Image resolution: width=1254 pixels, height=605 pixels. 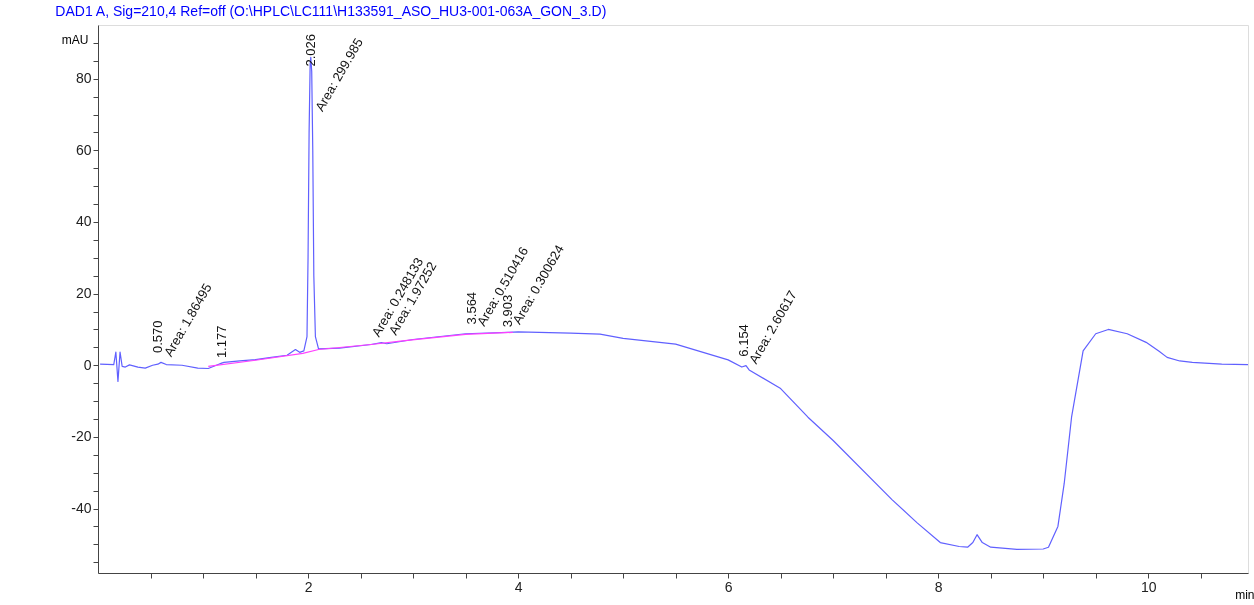 I want to click on x-tick-label: 10, so click(x=1148, y=586).